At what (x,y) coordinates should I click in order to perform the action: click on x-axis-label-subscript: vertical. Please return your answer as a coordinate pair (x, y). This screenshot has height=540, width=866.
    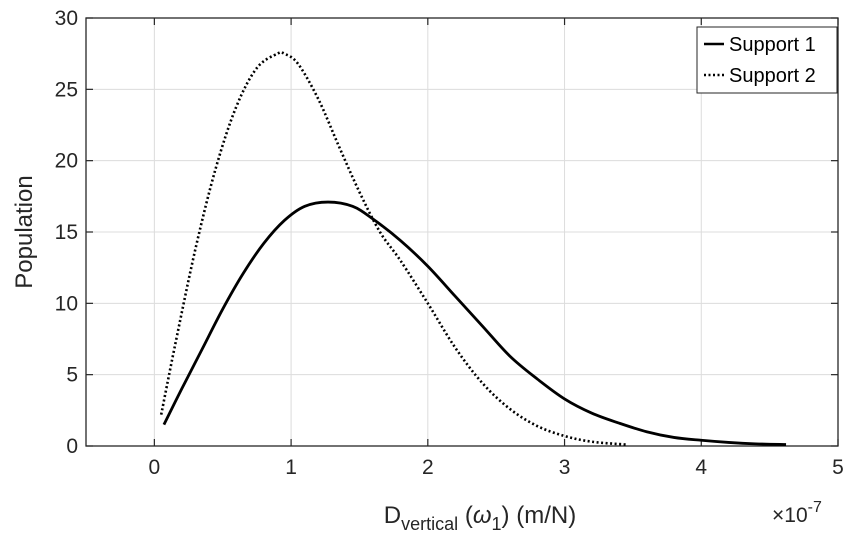
    Looking at the image, I should click on (429, 524).